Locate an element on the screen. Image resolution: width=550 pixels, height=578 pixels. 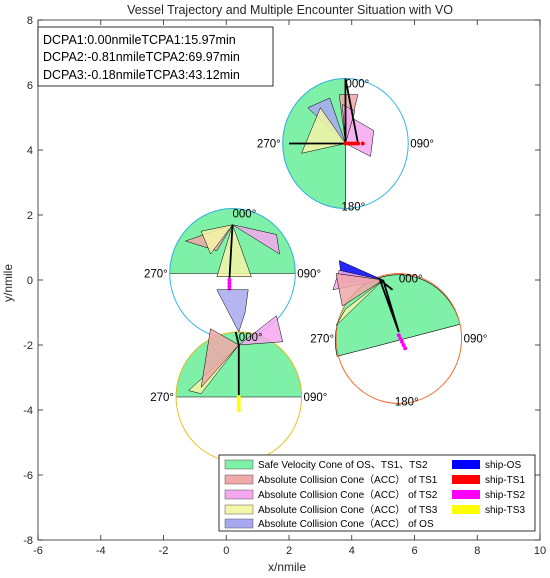
encounter-middle-left: 000°090°180°270° is located at coordinates (232, 276).